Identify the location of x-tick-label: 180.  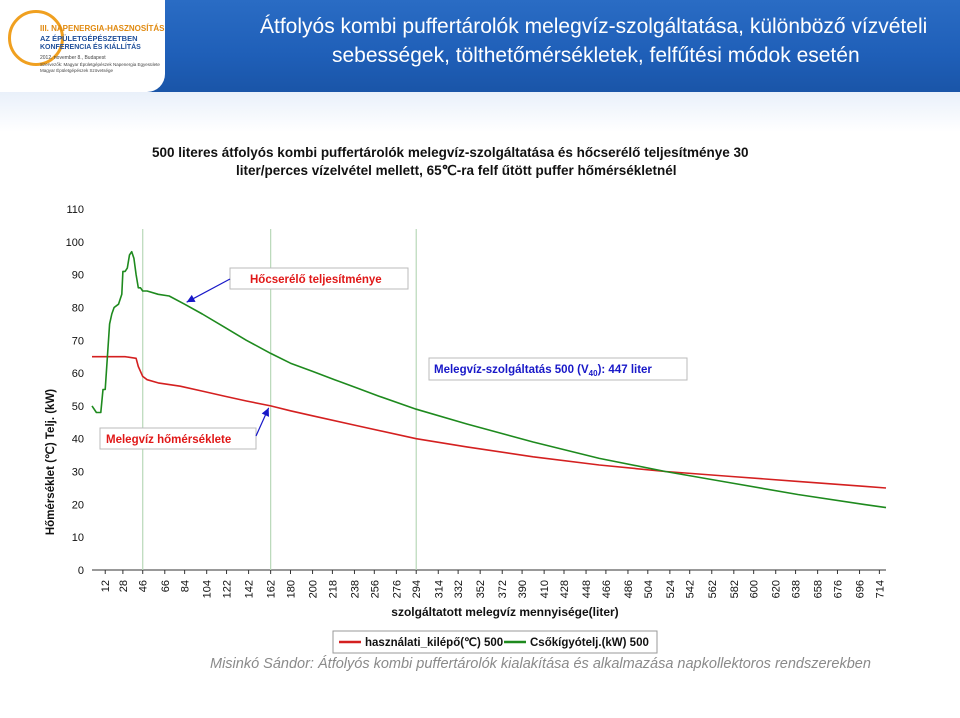
(292, 589).